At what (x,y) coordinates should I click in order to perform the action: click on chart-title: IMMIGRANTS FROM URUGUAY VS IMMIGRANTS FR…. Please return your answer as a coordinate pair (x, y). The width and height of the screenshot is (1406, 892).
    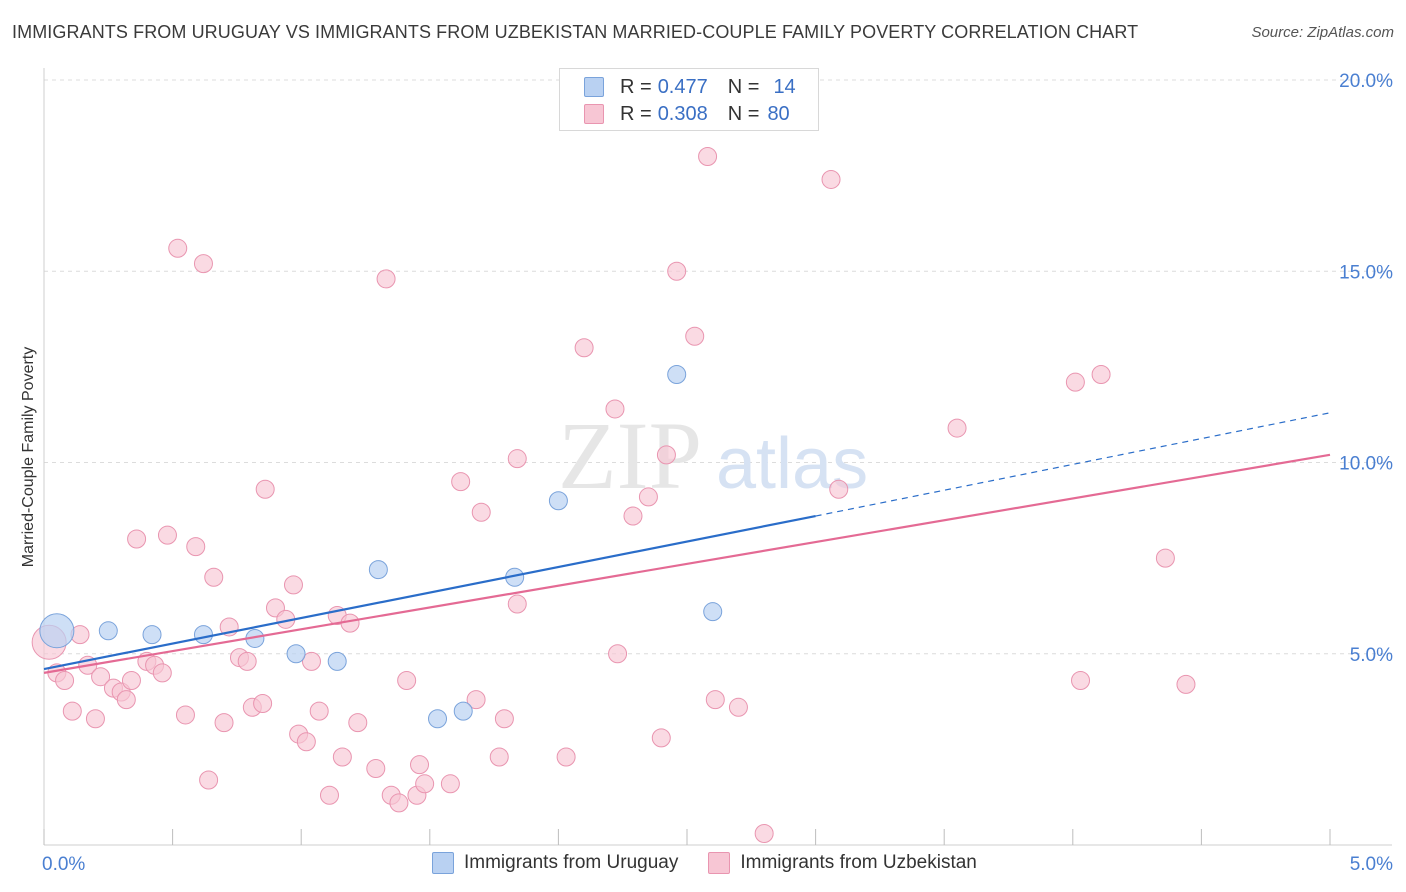
    Looking at the image, I should click on (575, 32).